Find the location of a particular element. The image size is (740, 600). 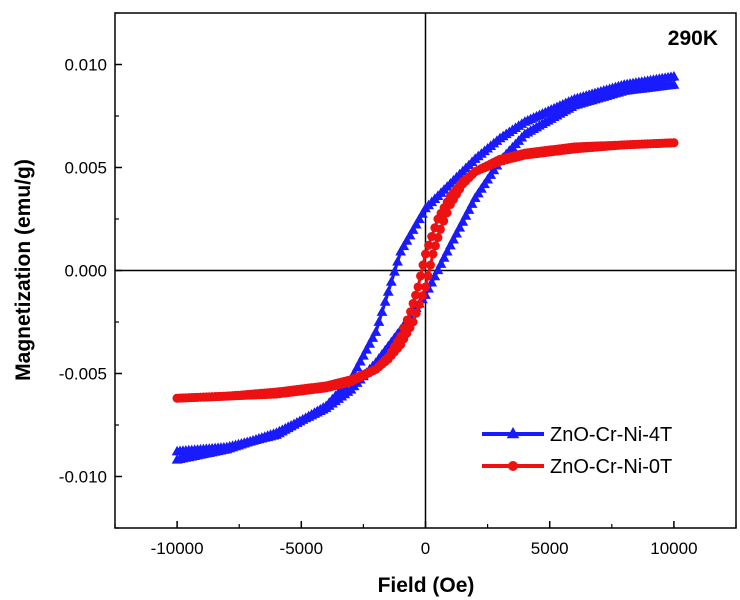

x-tick-label: -10000 is located at coordinates (177, 548).